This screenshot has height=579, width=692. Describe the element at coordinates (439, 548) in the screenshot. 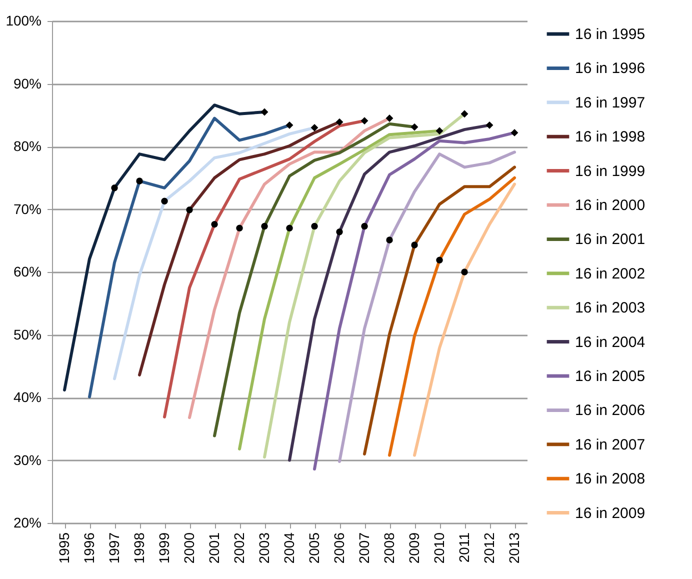

I see `x-tick-label: 2010` at that location.